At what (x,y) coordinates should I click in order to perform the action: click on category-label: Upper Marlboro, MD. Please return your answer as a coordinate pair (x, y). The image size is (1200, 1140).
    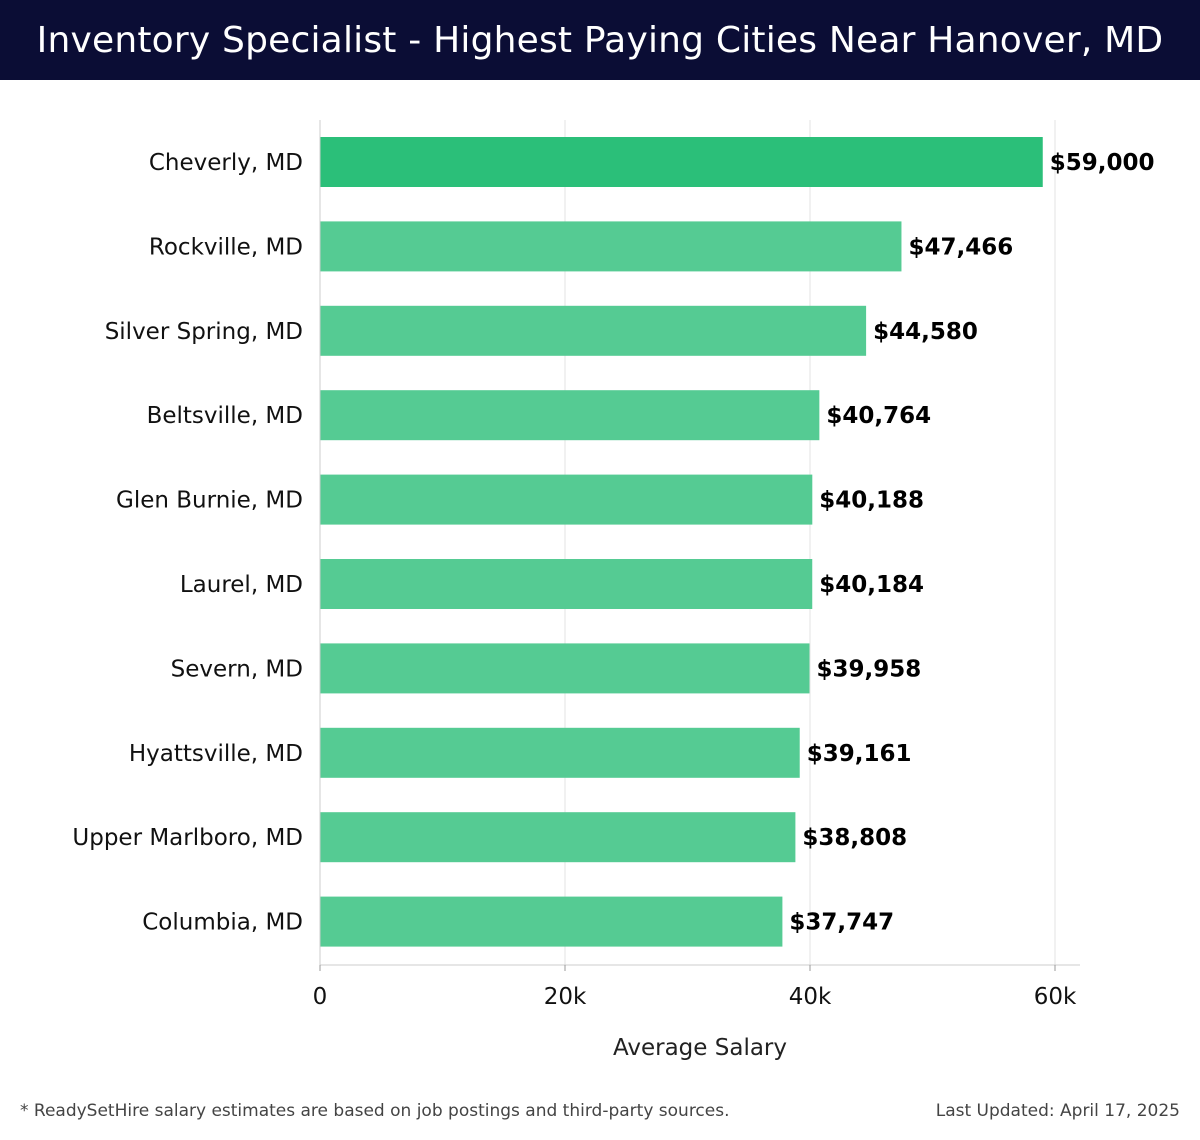
    Looking at the image, I should click on (187, 838).